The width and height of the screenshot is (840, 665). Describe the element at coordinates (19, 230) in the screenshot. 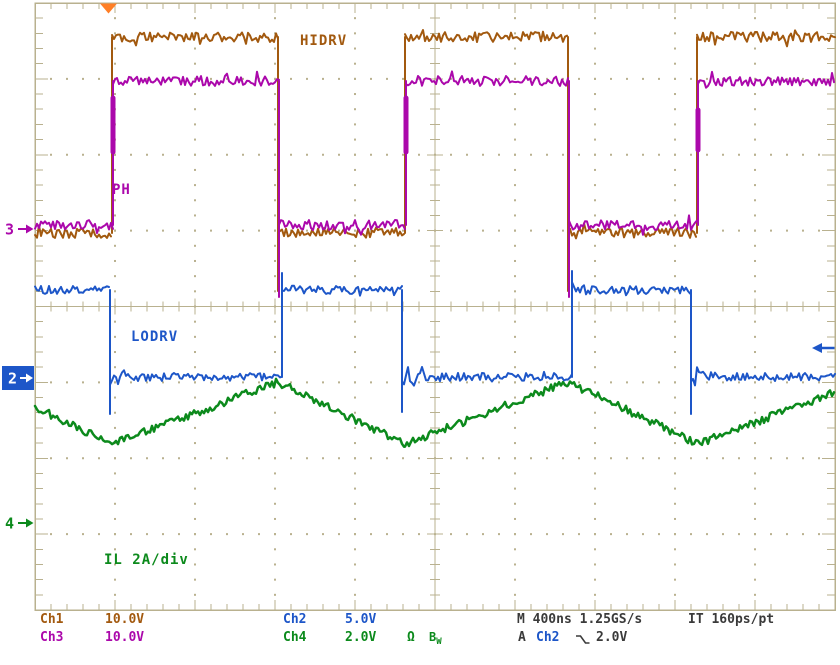

I see `channel-marker-3: 3` at that location.